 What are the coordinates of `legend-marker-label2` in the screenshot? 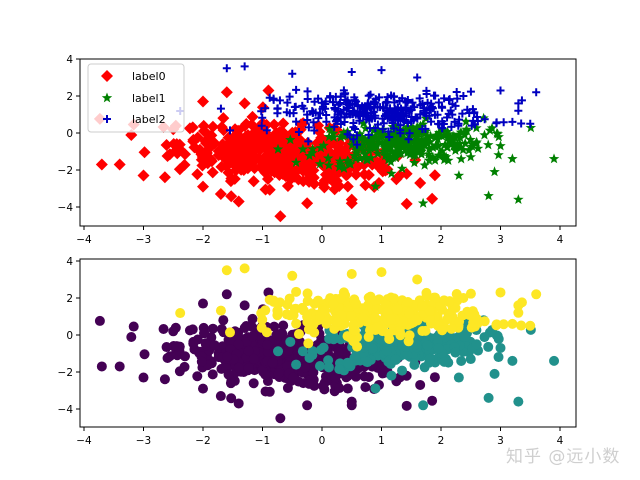 It's located at (107, 119).